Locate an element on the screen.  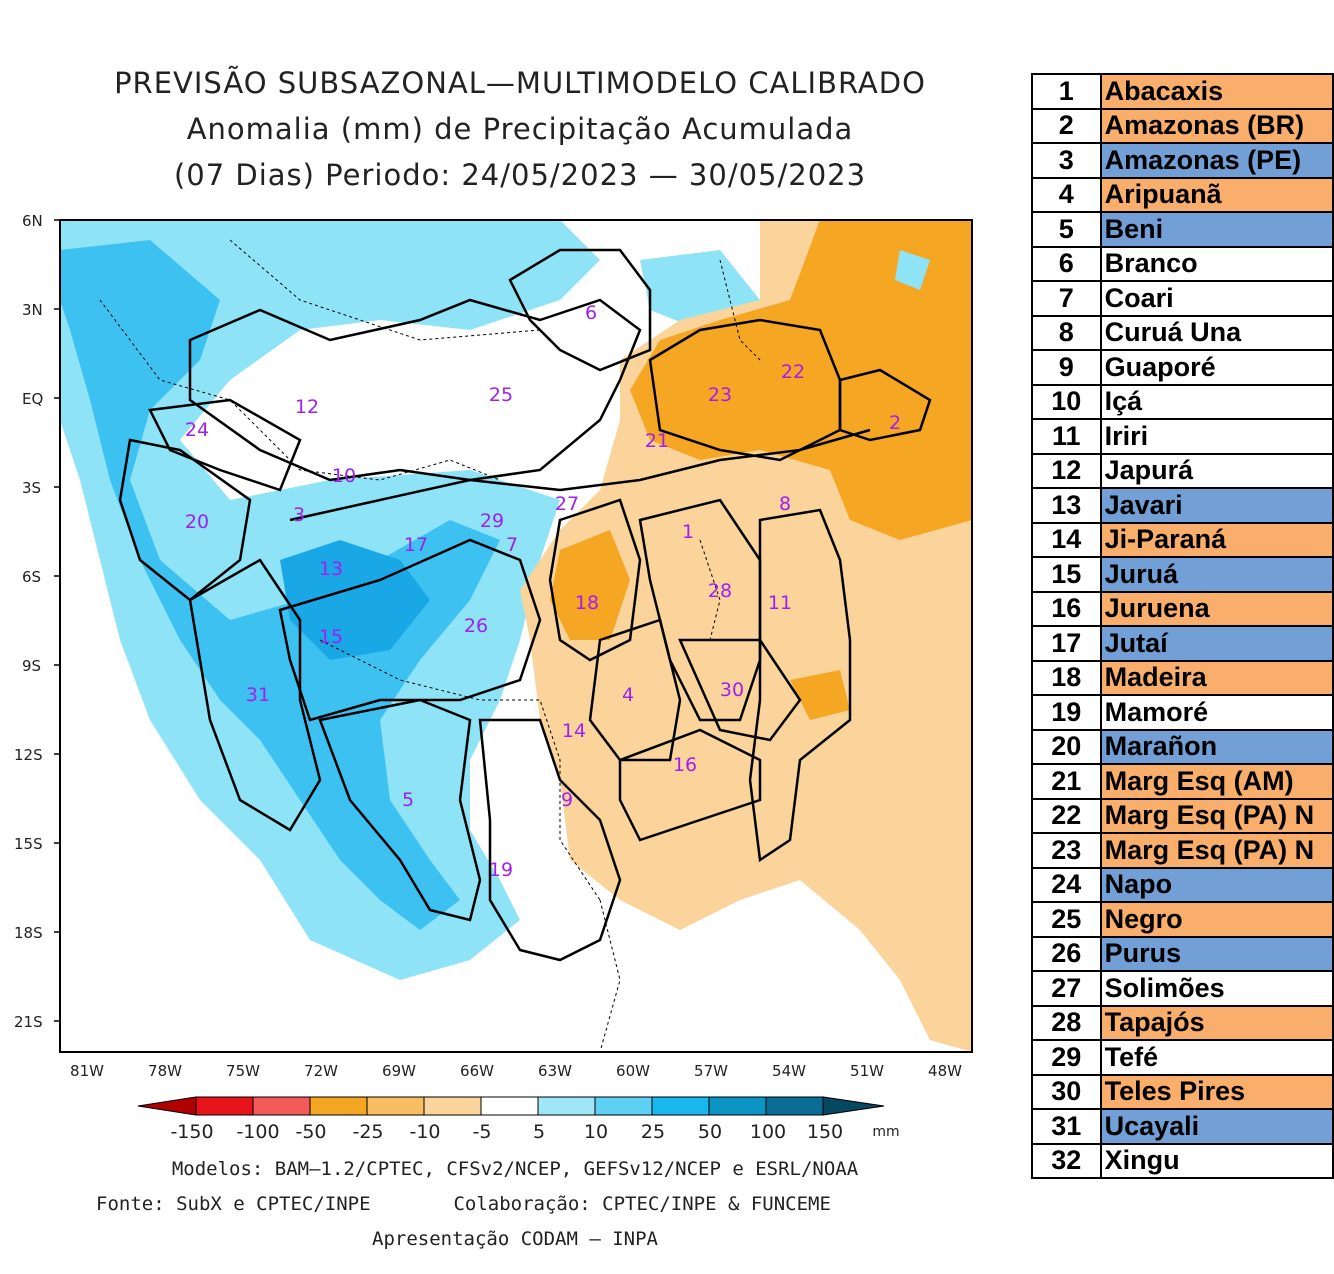
basin-label: 30 is located at coordinates (732, 690).